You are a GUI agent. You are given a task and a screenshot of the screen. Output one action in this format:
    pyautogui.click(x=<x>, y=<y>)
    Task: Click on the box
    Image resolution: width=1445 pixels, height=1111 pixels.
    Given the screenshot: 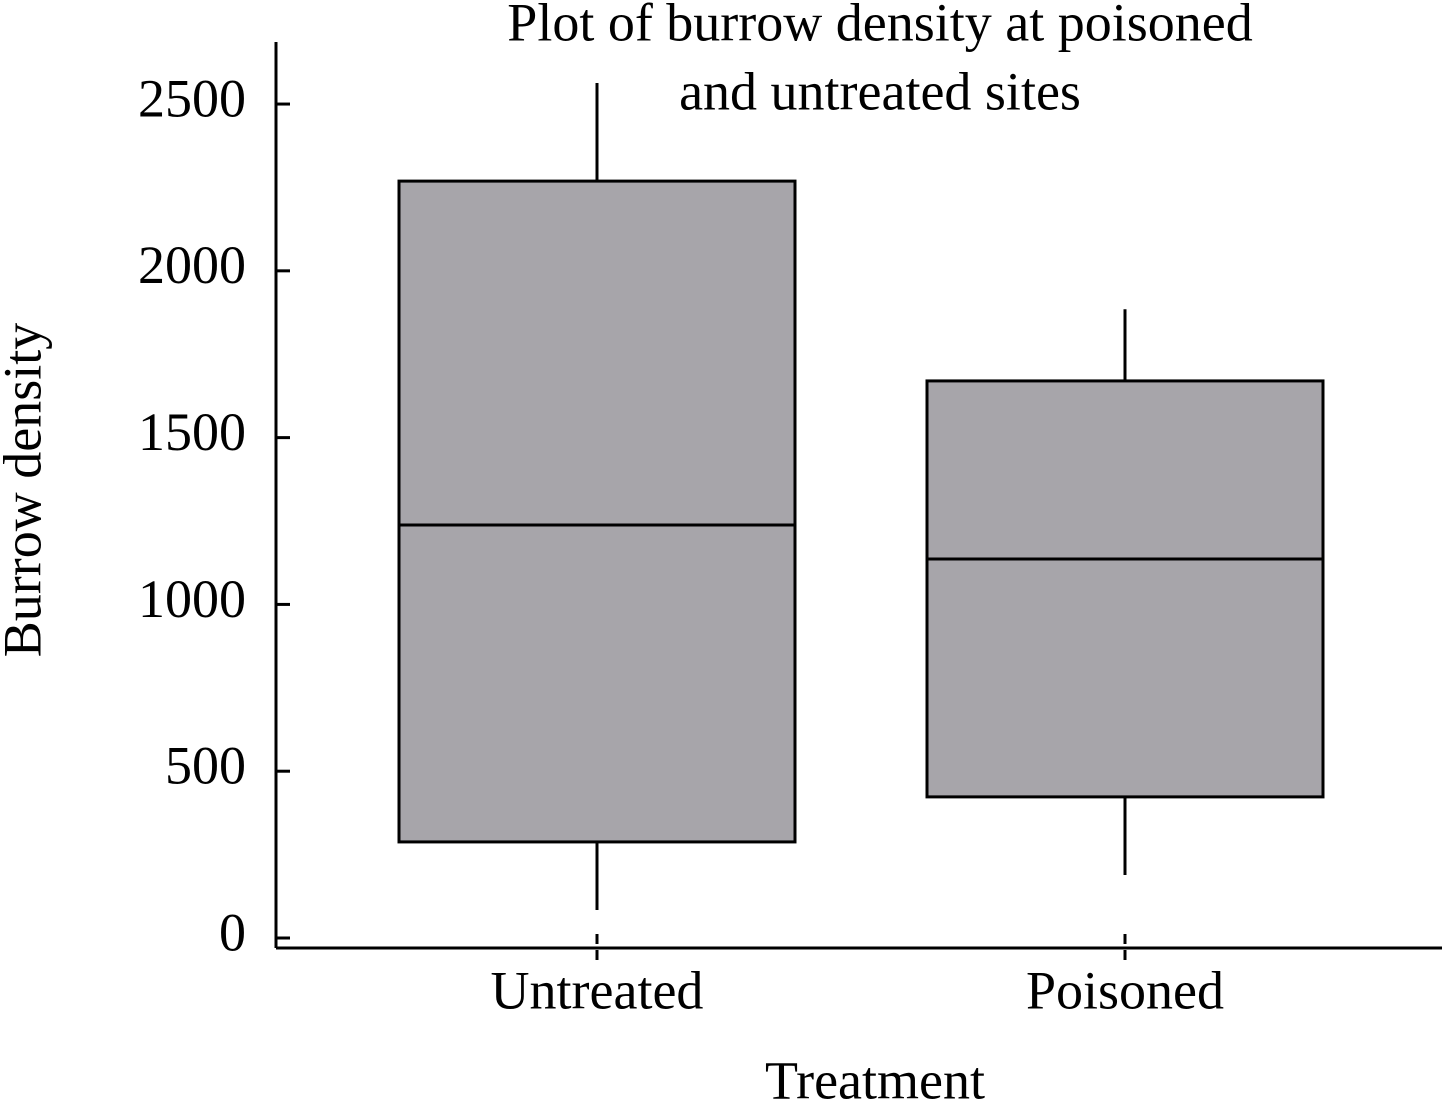 What is the action you would take?
    pyautogui.click(x=1125, y=589)
    